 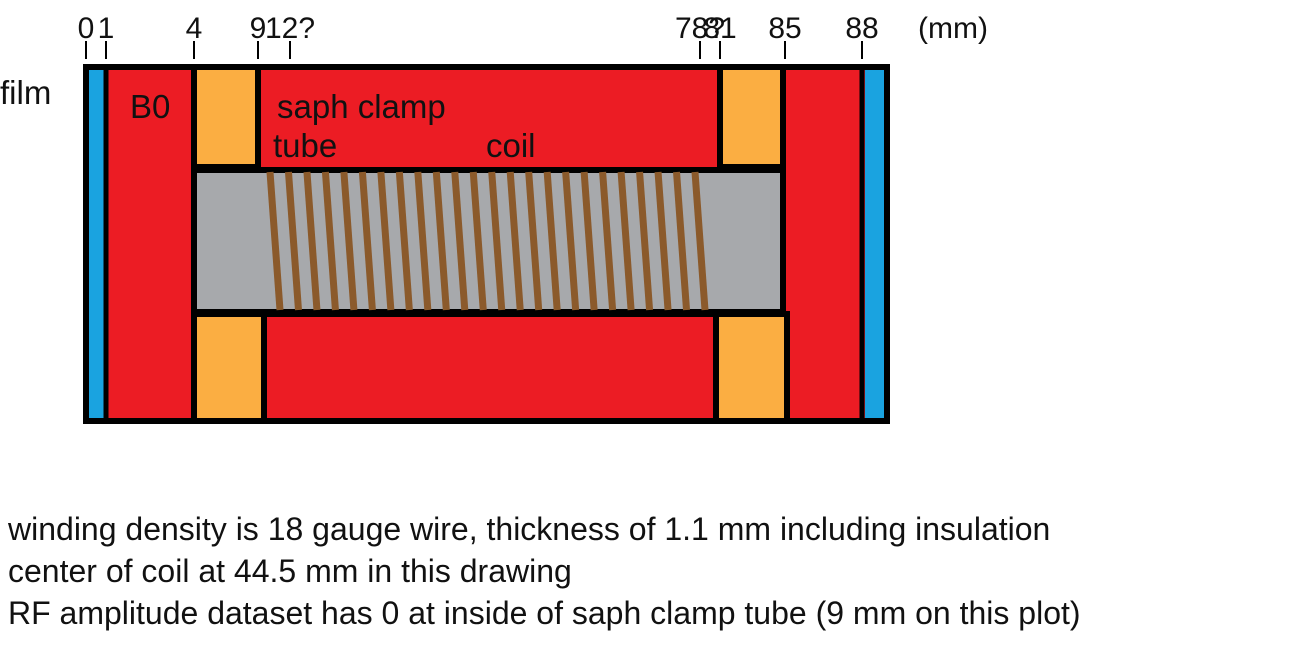 I want to click on scale-tick-label: 81, so click(x=719, y=28).